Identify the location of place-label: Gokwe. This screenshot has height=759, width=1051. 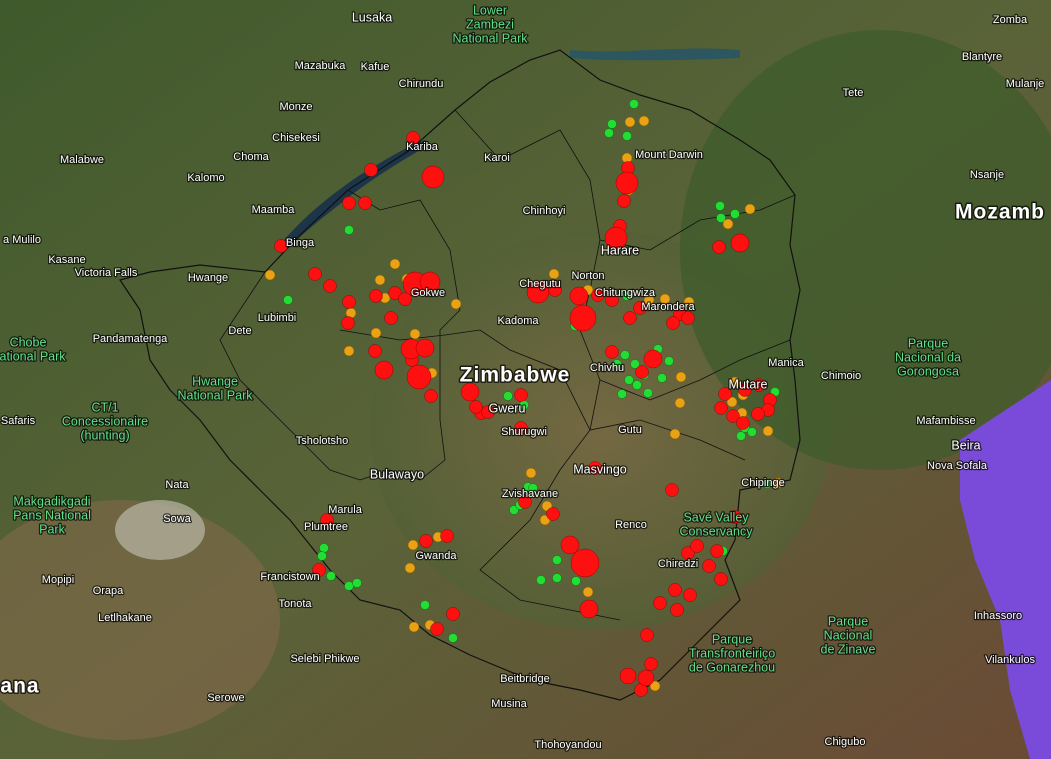
(428, 293).